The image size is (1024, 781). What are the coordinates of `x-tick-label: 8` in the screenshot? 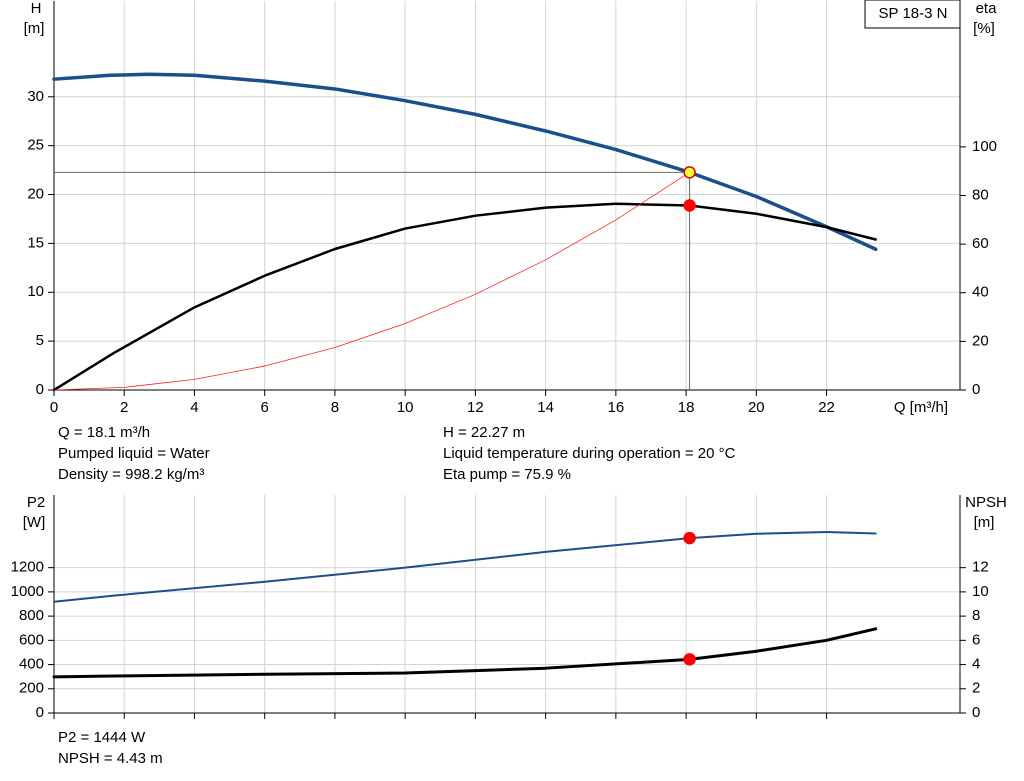 It's located at (335, 407).